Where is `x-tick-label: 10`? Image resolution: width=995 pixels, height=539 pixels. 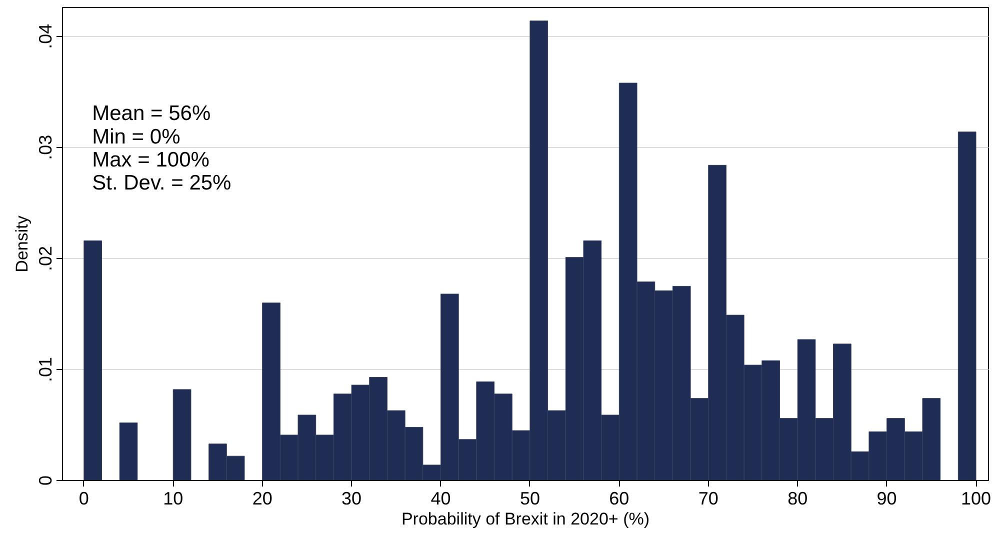
x-tick-label: 10 is located at coordinates (173, 498).